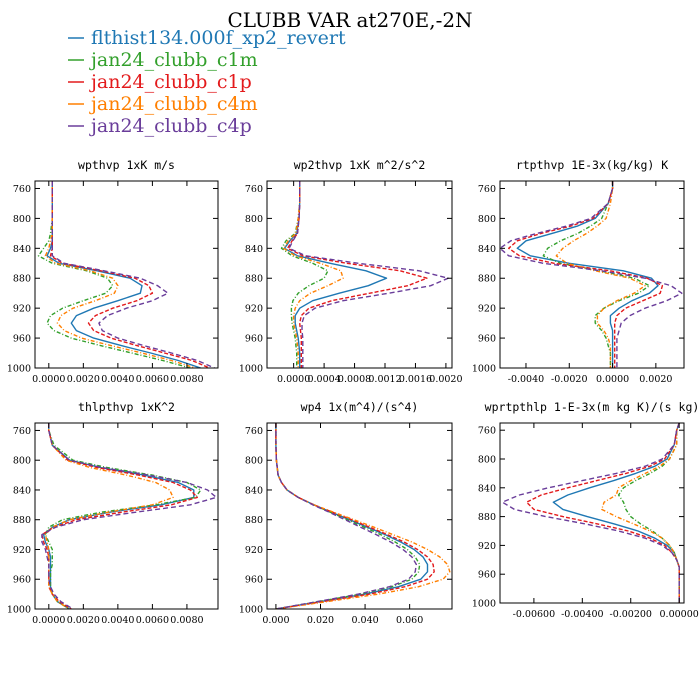 The width and height of the screenshot is (700, 700). I want to click on x-tick-label: 0.0012, so click(384, 379).